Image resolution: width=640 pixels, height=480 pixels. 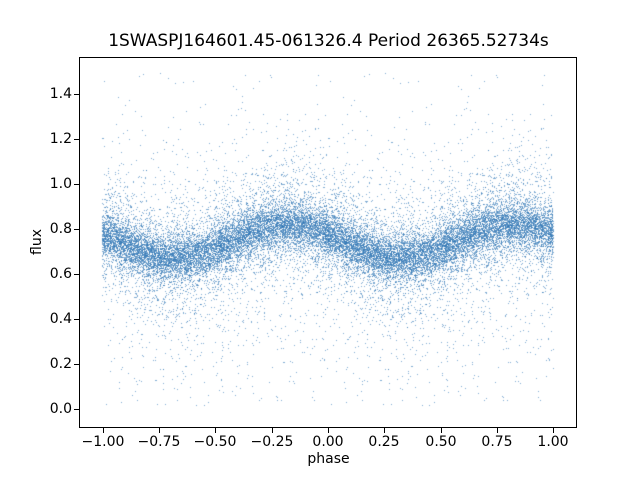 What do you see at coordinates (159, 442) in the screenshot?
I see `x-tick-label: −0.75` at bounding box center [159, 442].